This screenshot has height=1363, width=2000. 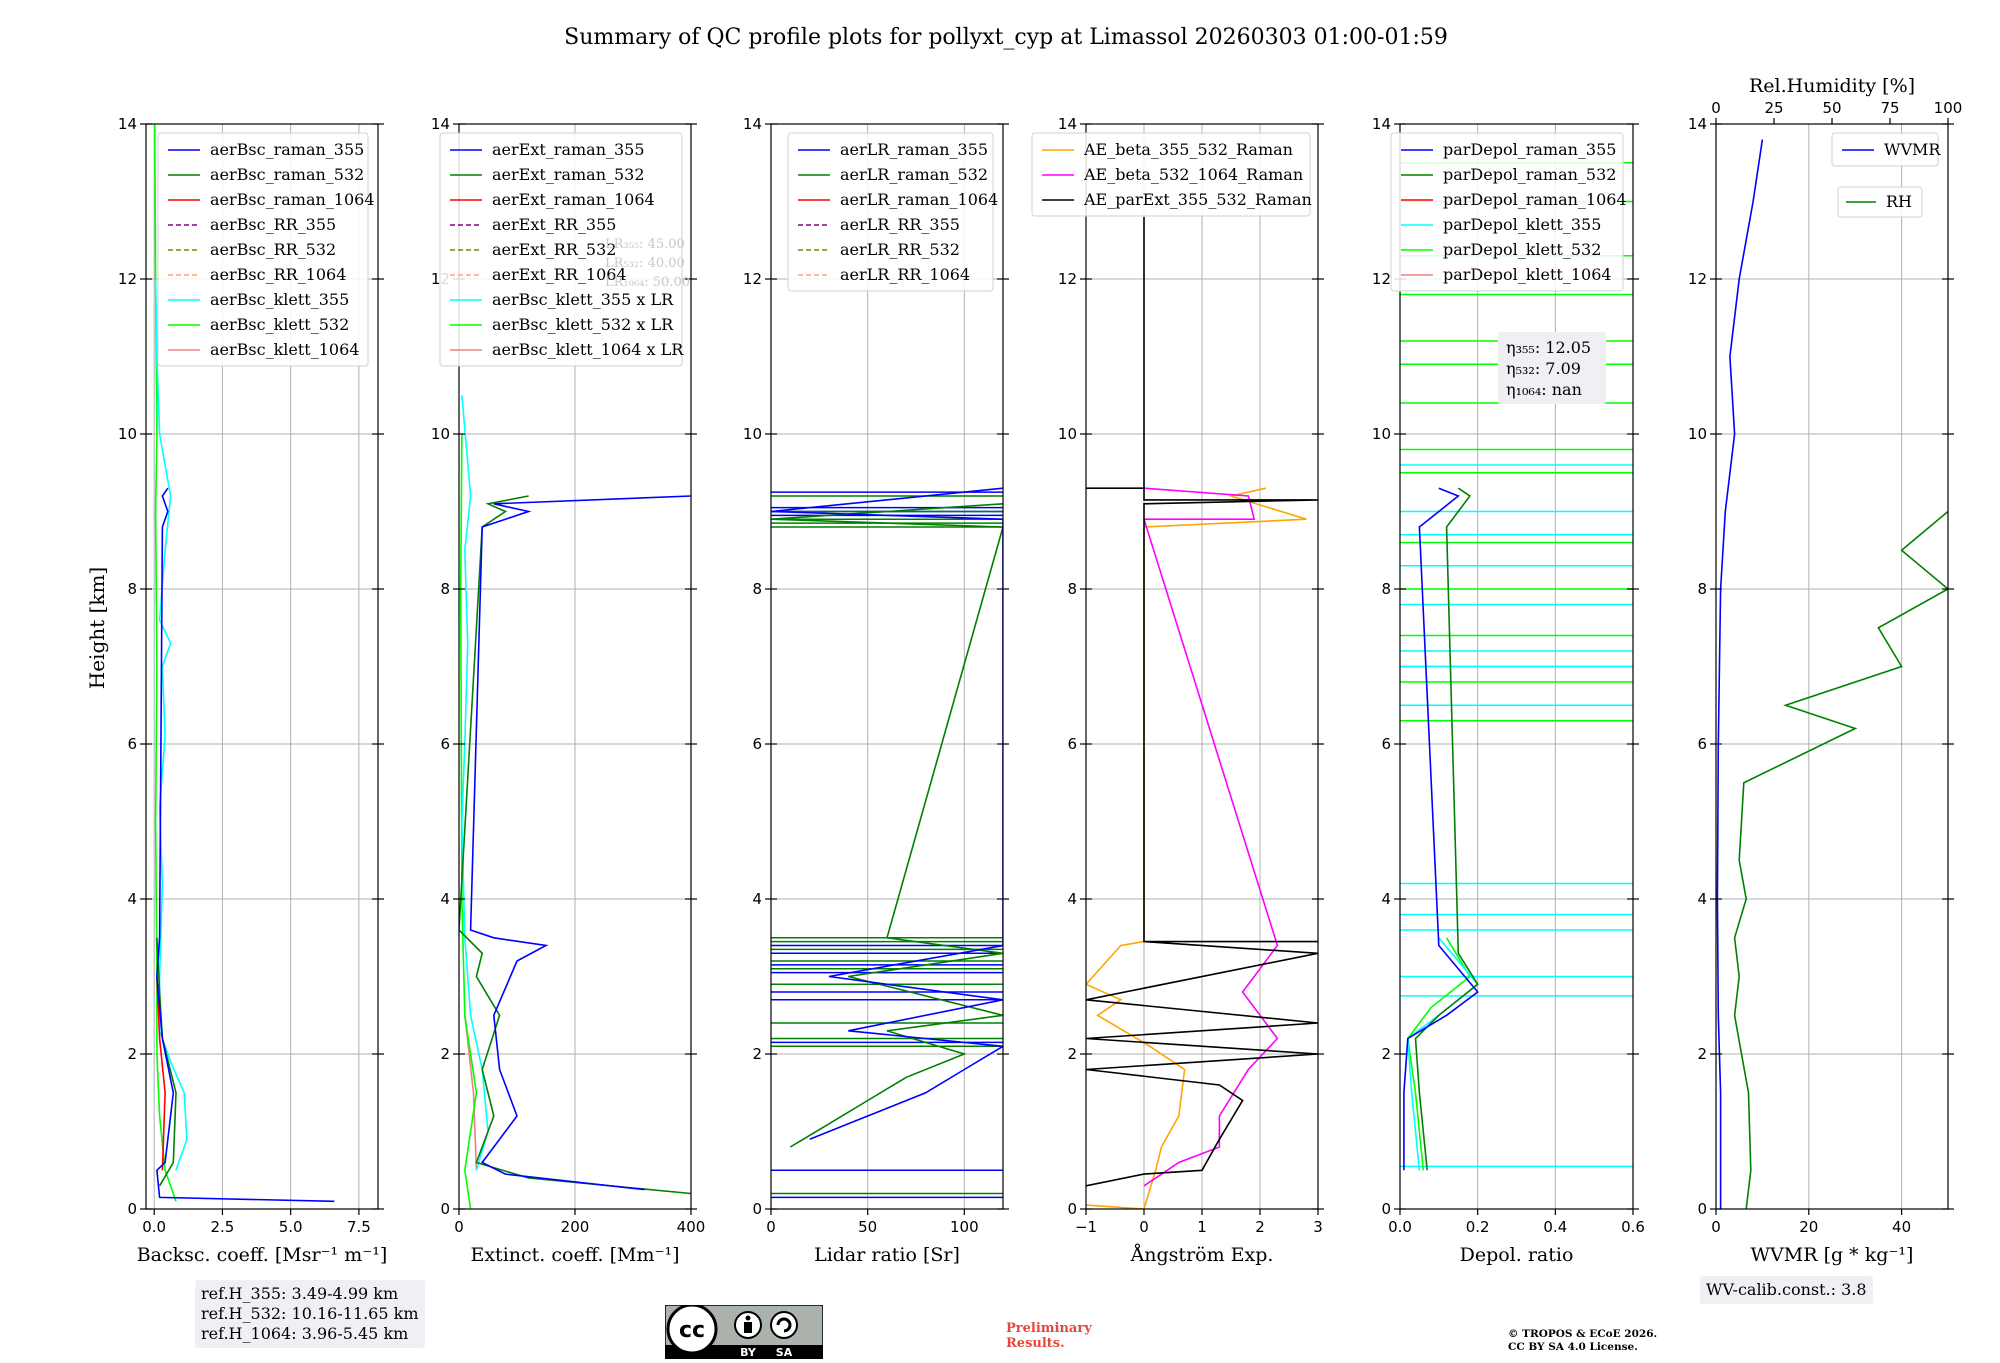 What do you see at coordinates (554, 224) in the screenshot?
I see `legend-label: aerExt_RR_355` at bounding box center [554, 224].